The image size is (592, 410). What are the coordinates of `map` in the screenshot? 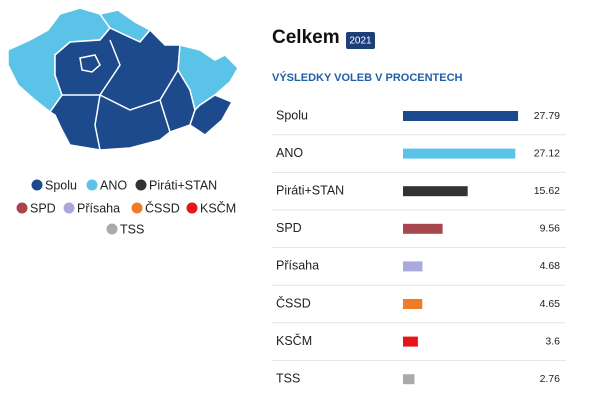 It's located at (123, 79).